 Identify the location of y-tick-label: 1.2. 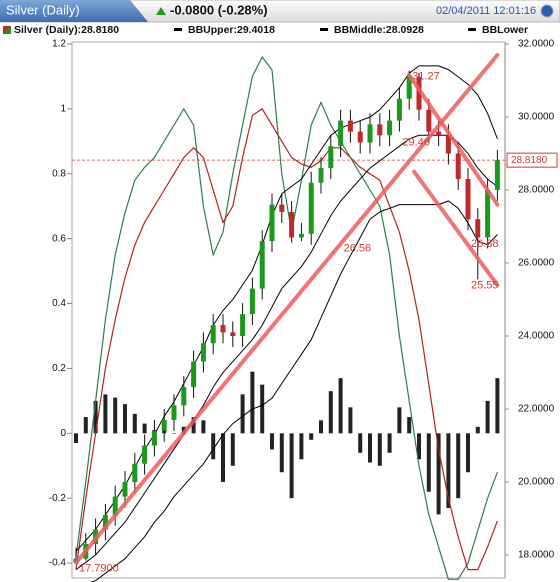
(59, 44).